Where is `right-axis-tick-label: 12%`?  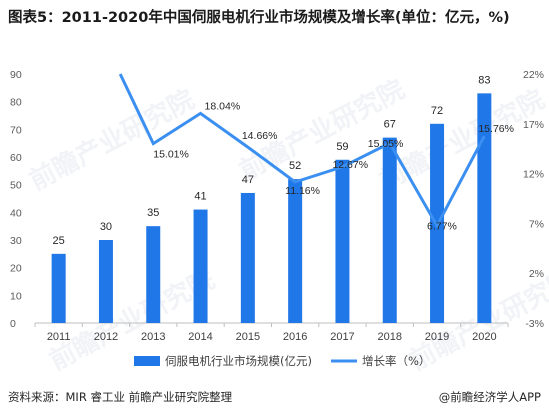
right-axis-tick-label: 12% is located at coordinates (533, 175).